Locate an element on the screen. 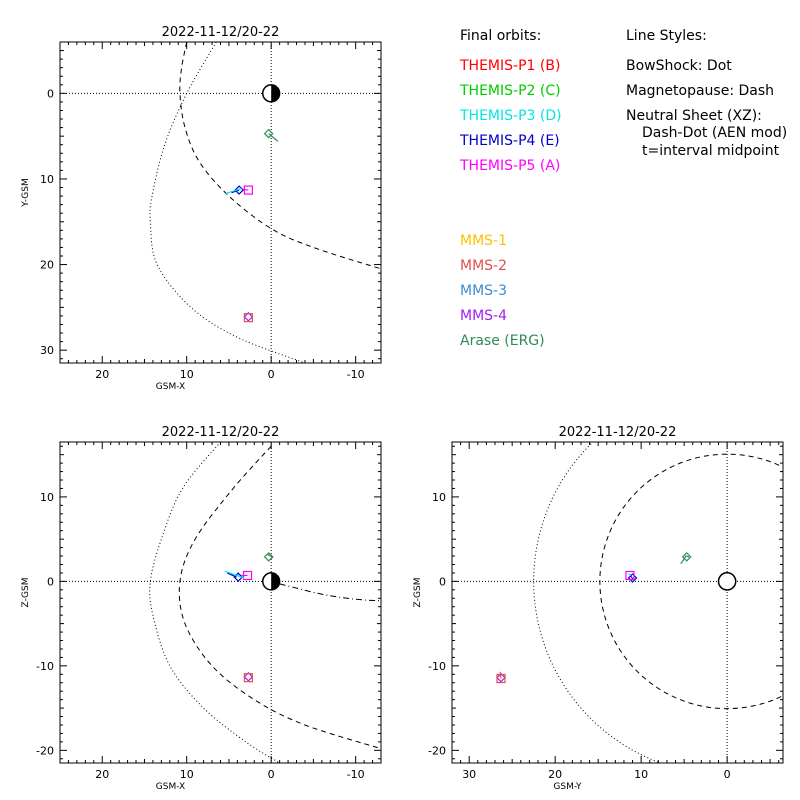 This screenshot has height=800, width=800. legend-themis-p3: THEMIS-P3 (D) is located at coordinates (510, 116).